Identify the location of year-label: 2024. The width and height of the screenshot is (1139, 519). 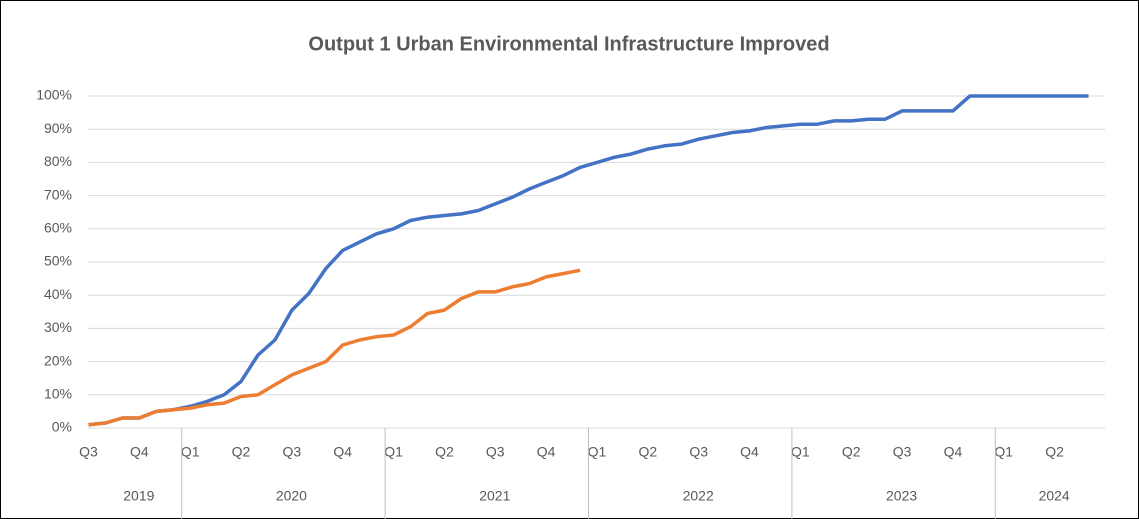
(1054, 496).